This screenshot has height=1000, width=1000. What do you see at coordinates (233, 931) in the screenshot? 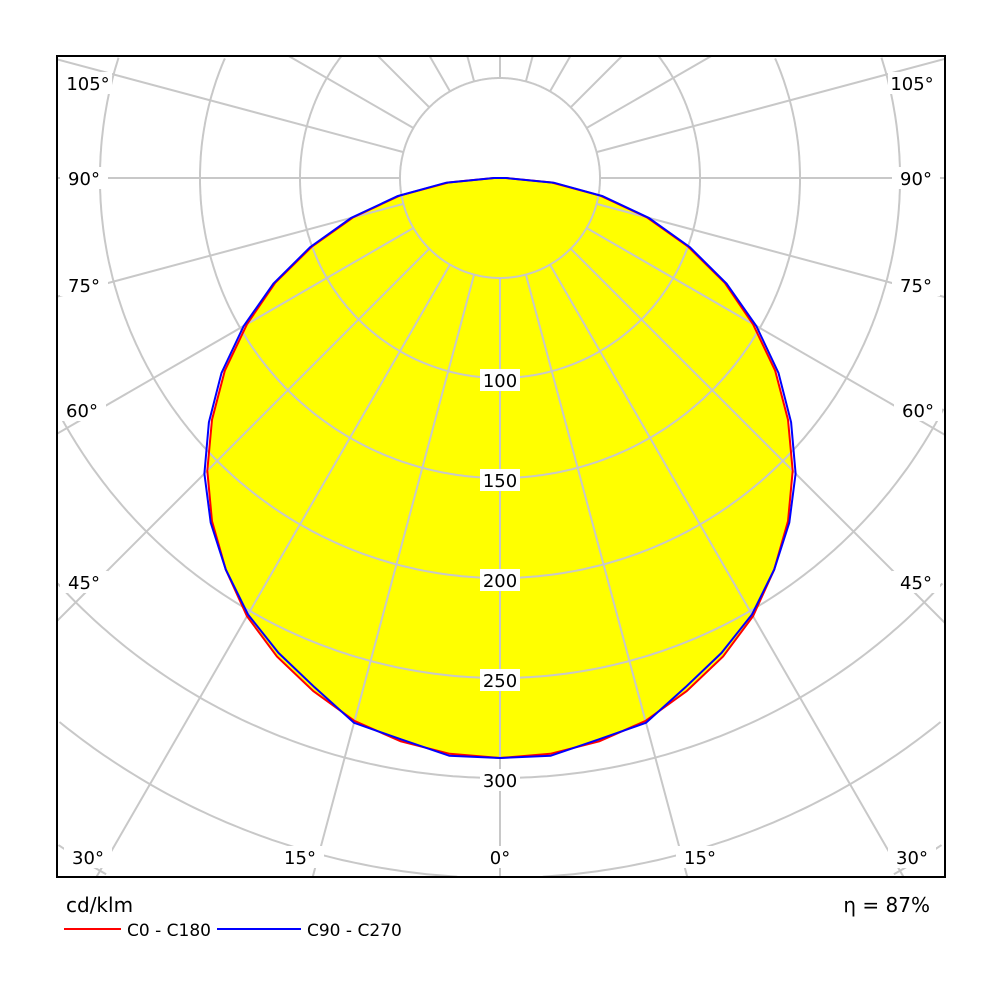
I see `legend: C0 - C180 C90 - C270` at bounding box center [233, 931].